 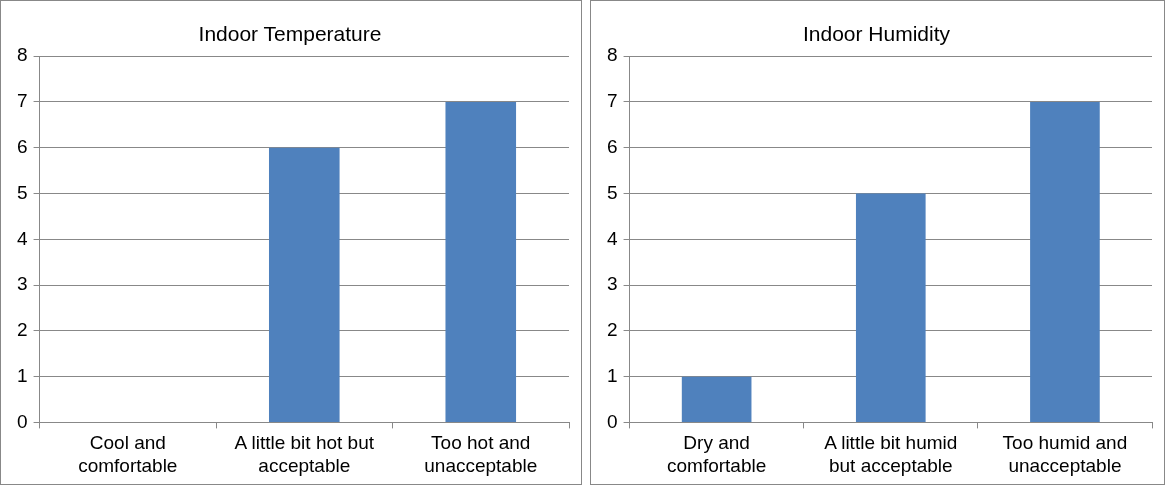 What do you see at coordinates (290, 34) in the screenshot?
I see `chart-title: Indoor Temperature` at bounding box center [290, 34].